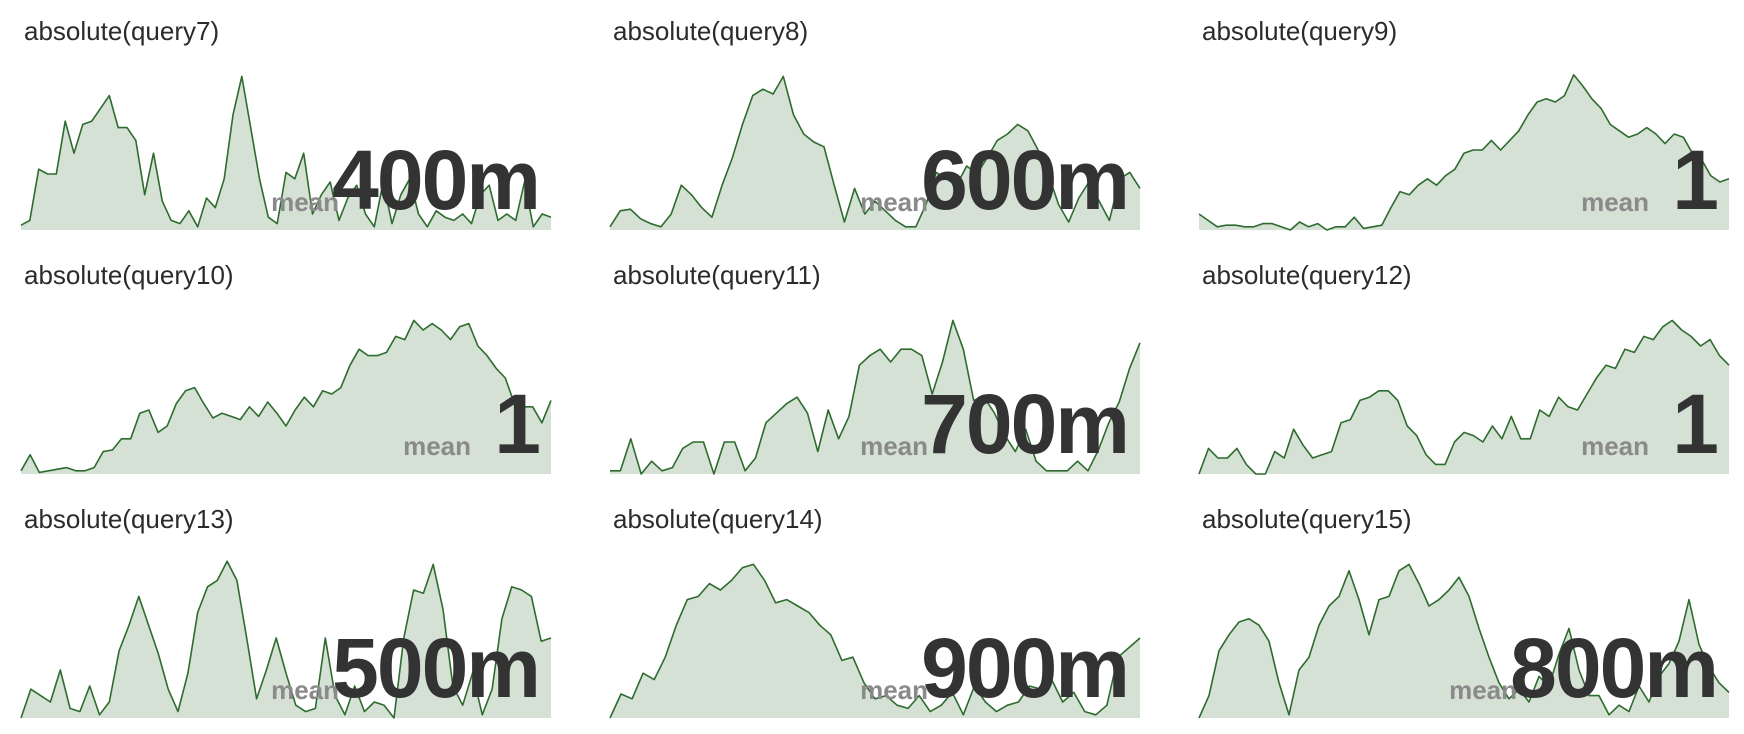  I want to click on panel-query10: absolute(query10) mean 1, so click(286, 366).